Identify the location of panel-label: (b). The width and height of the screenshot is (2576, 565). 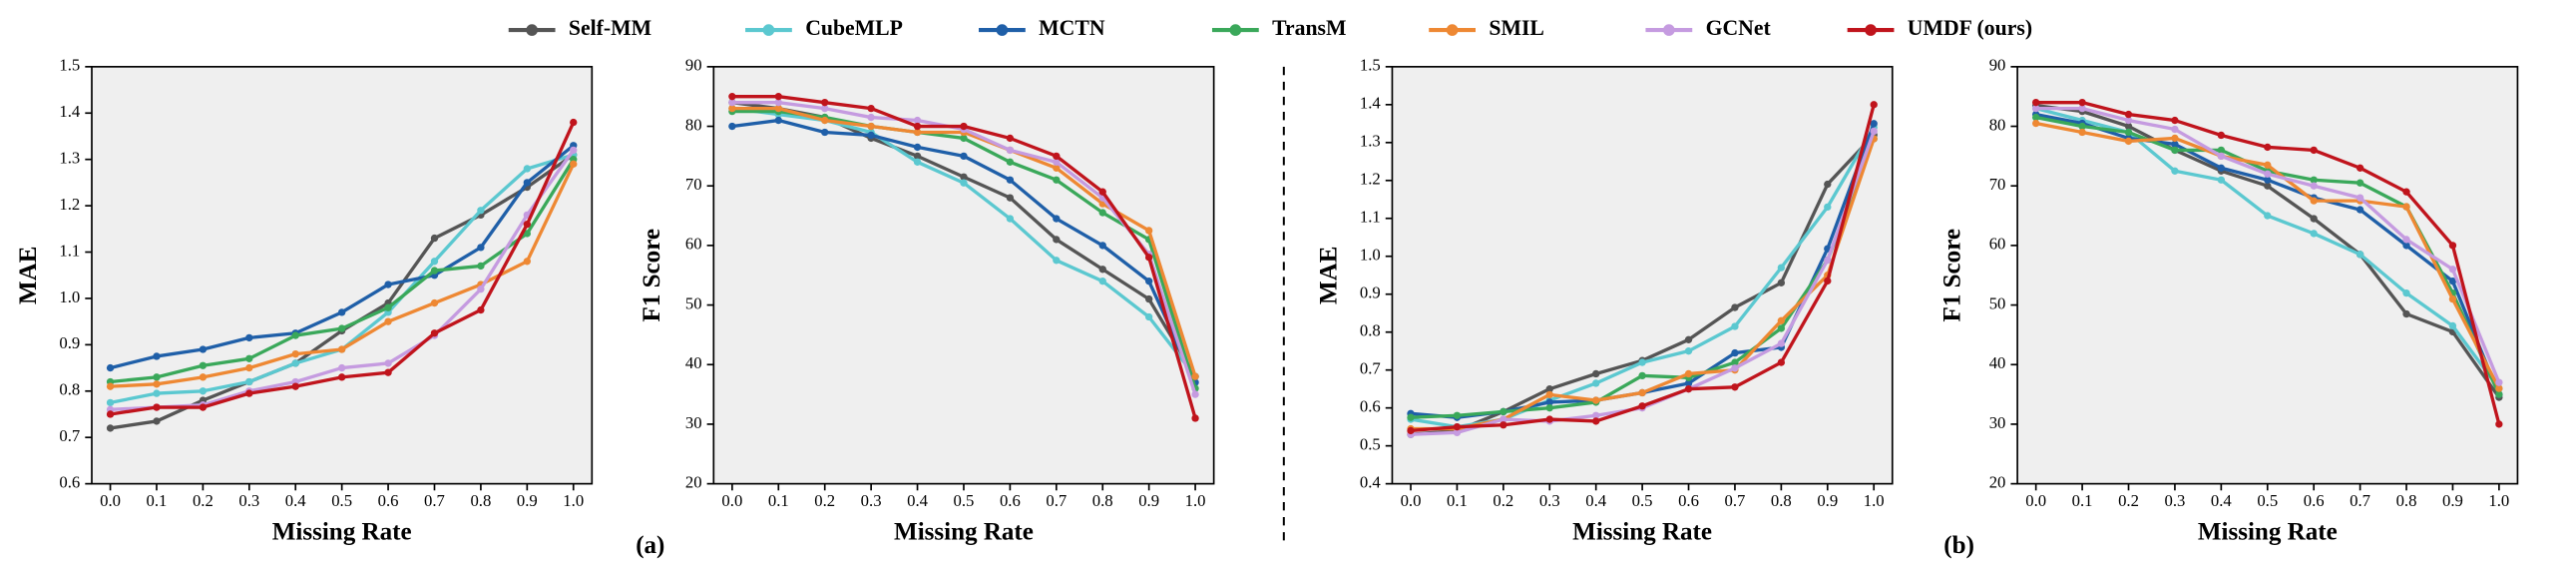
(1958, 545).